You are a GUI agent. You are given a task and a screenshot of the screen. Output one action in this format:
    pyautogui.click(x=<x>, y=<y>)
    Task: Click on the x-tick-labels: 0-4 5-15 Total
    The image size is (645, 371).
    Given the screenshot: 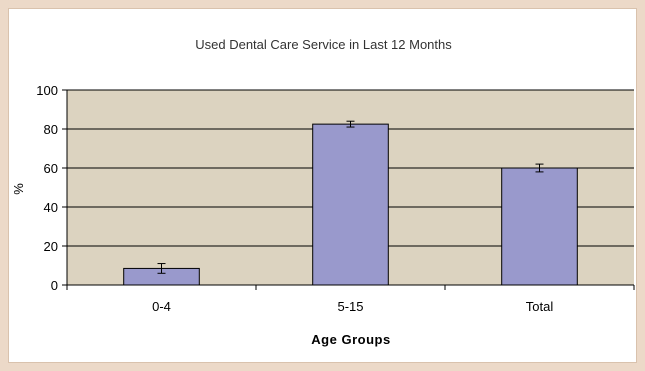 What is the action you would take?
    pyautogui.click(x=352, y=306)
    